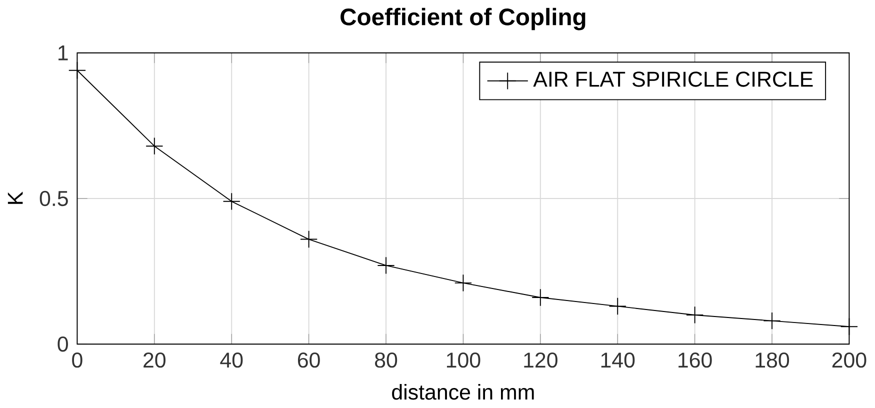  What do you see at coordinates (15, 198) in the screenshot?
I see `y-axis-title: K` at bounding box center [15, 198].